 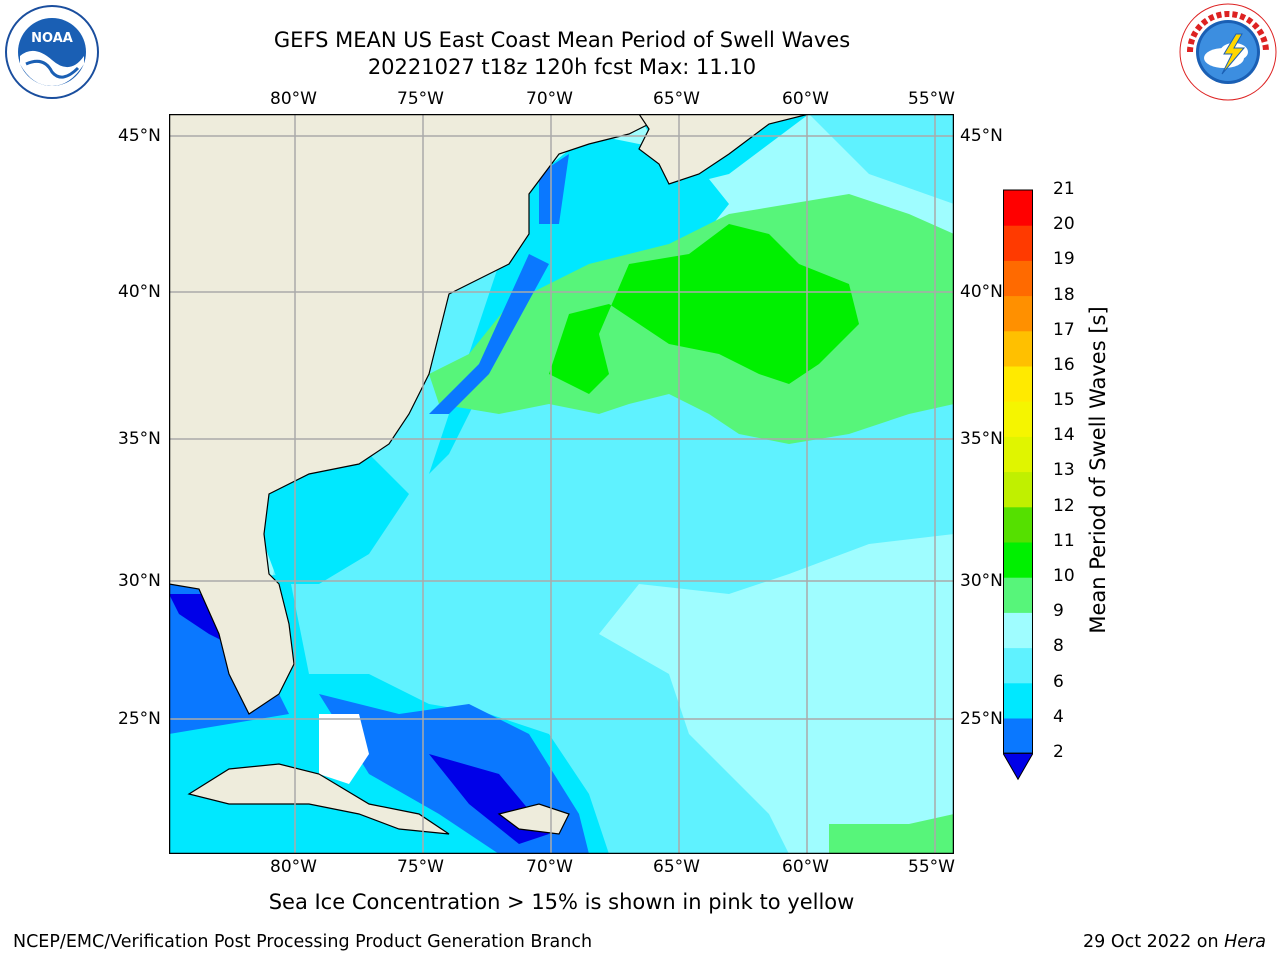 I want to click on lat-label-right-40n: 40°N, so click(x=981, y=292).